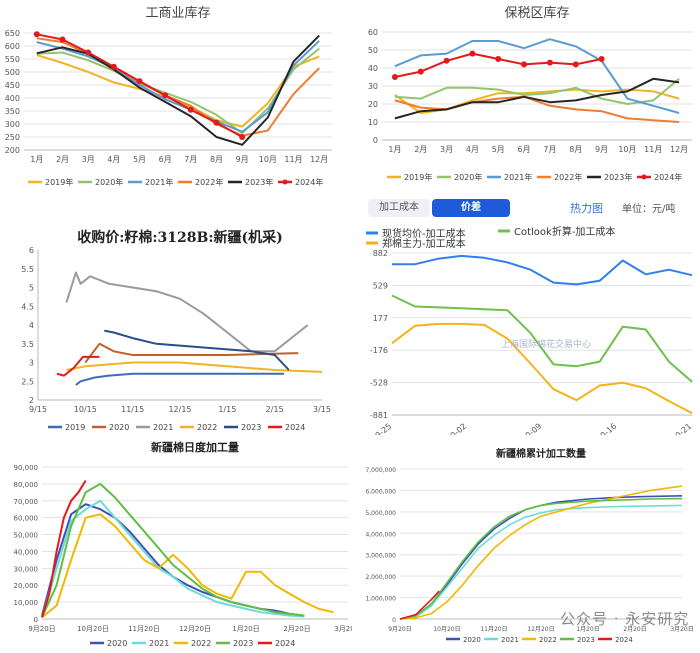 Image resolution: width=700 pixels, height=653 pixels. Describe the element at coordinates (12, 111) in the screenshot. I see `y-tick-label: 350` at that location.